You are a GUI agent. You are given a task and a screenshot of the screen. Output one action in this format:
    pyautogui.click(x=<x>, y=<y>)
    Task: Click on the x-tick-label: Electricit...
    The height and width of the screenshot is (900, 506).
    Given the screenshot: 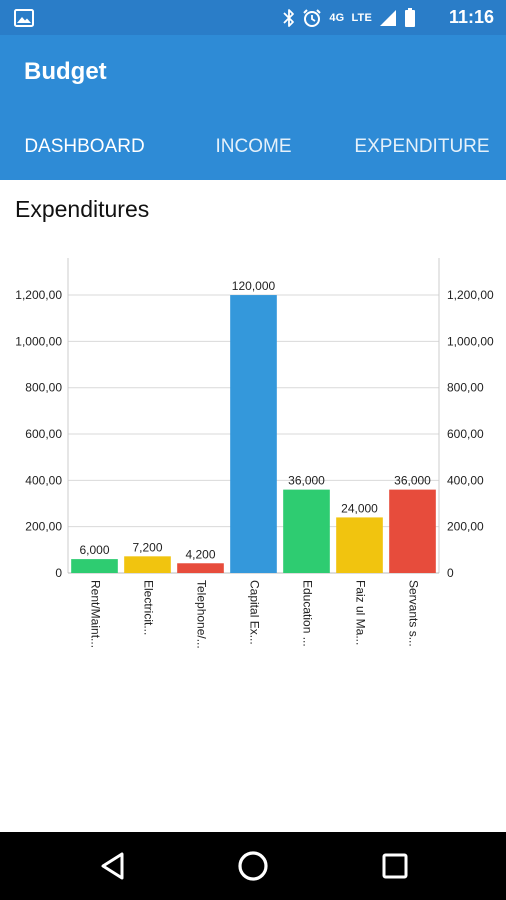 What is the action you would take?
    pyautogui.click(x=149, y=607)
    